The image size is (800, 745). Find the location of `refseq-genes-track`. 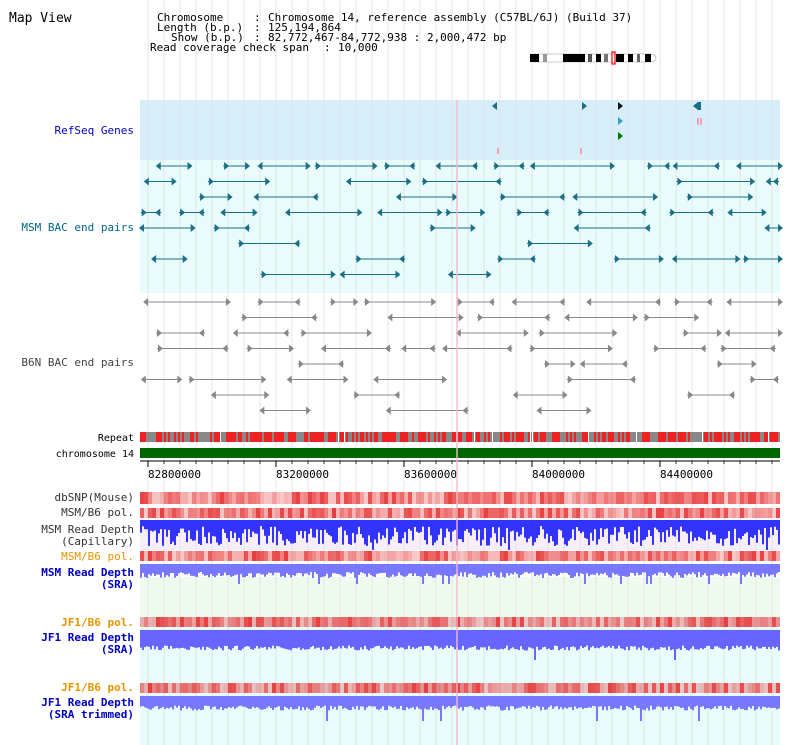

refseq-genes-track is located at coordinates (597, 128).